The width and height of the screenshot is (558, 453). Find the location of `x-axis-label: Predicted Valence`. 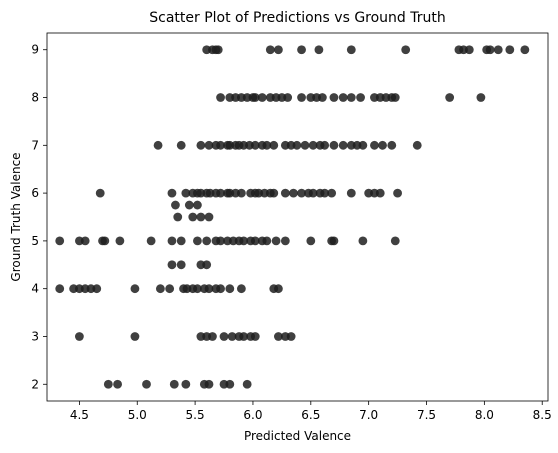

x-axis-label: Predicted Valence is located at coordinates (297, 436).